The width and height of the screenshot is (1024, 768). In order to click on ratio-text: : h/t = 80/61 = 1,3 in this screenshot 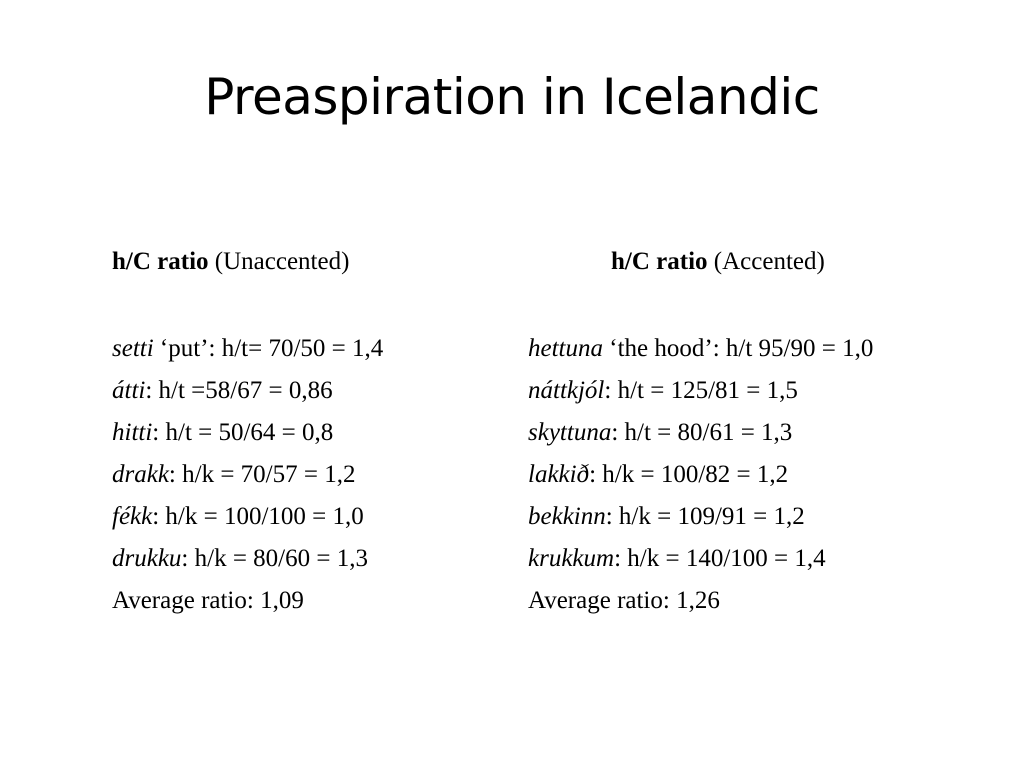, I will do `click(702, 432)`.